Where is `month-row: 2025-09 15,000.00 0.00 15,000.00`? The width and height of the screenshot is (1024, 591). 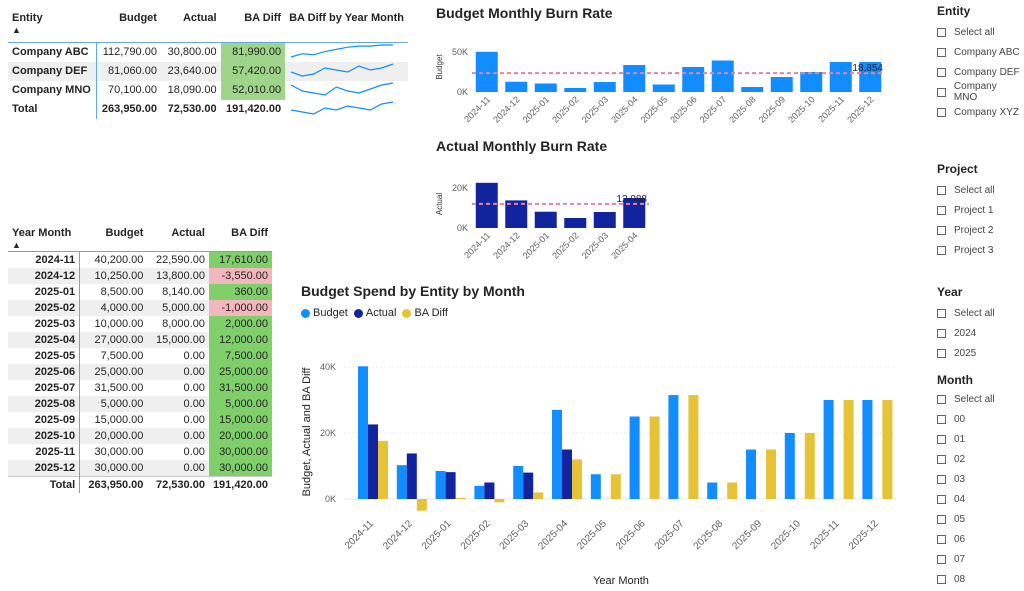
month-row: 2025-09 15,000.00 0.00 15,000.00 is located at coordinates (140, 420).